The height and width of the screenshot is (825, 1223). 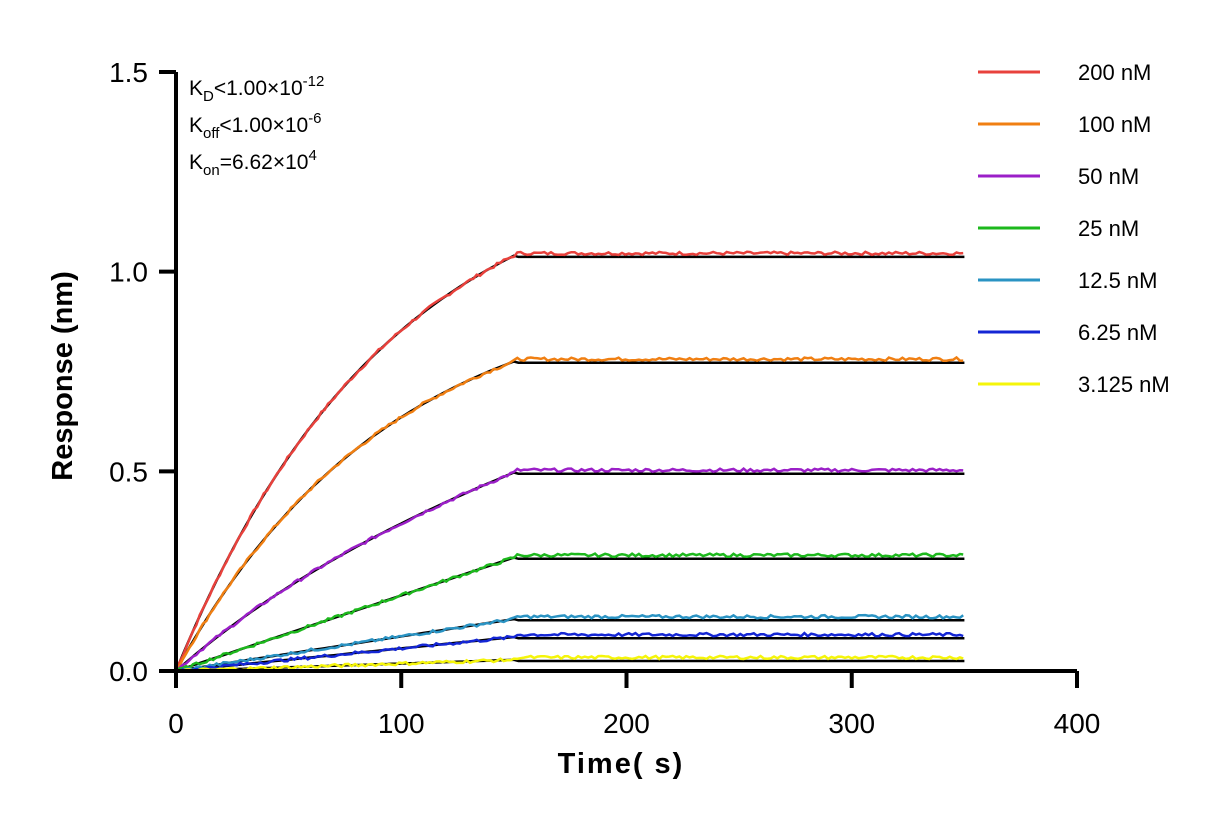 What do you see at coordinates (1124, 384) in the screenshot?
I see `legend-label: 3.125 nM` at bounding box center [1124, 384].